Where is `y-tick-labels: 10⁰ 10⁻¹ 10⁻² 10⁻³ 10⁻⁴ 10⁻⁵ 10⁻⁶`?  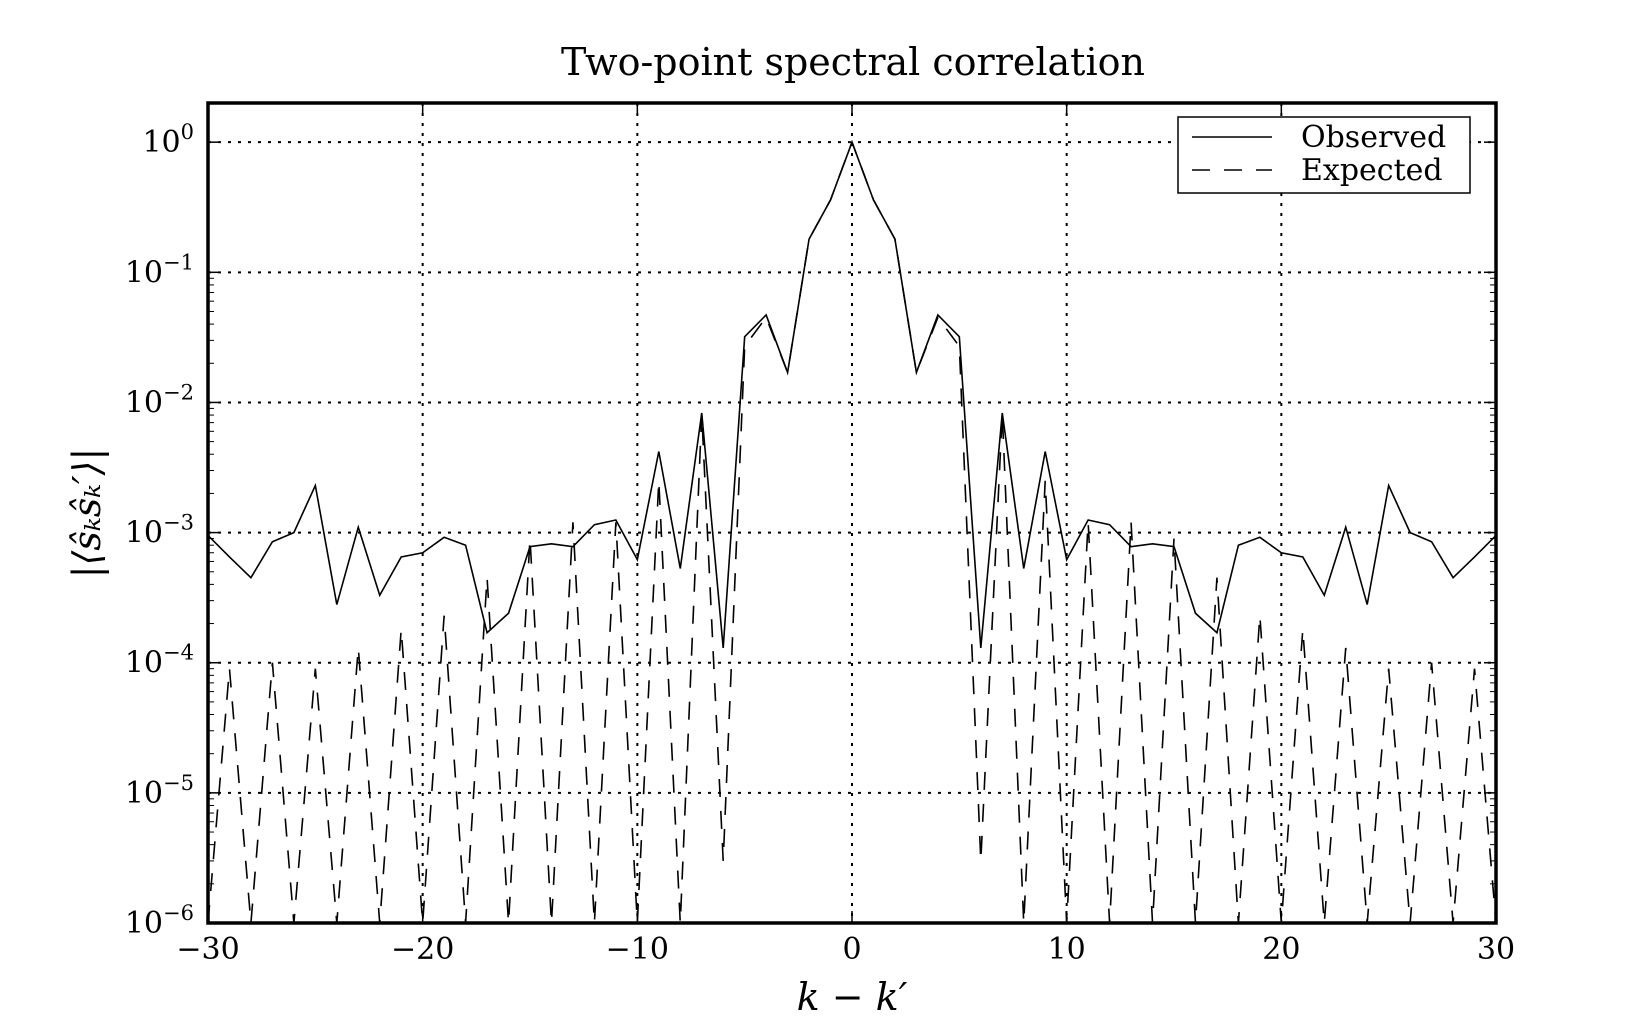 y-tick-labels: 10⁰ 10⁻¹ 10⁻² 10⁻³ 10⁻⁴ 10⁻⁵ 10⁻⁶ is located at coordinates (159, 530).